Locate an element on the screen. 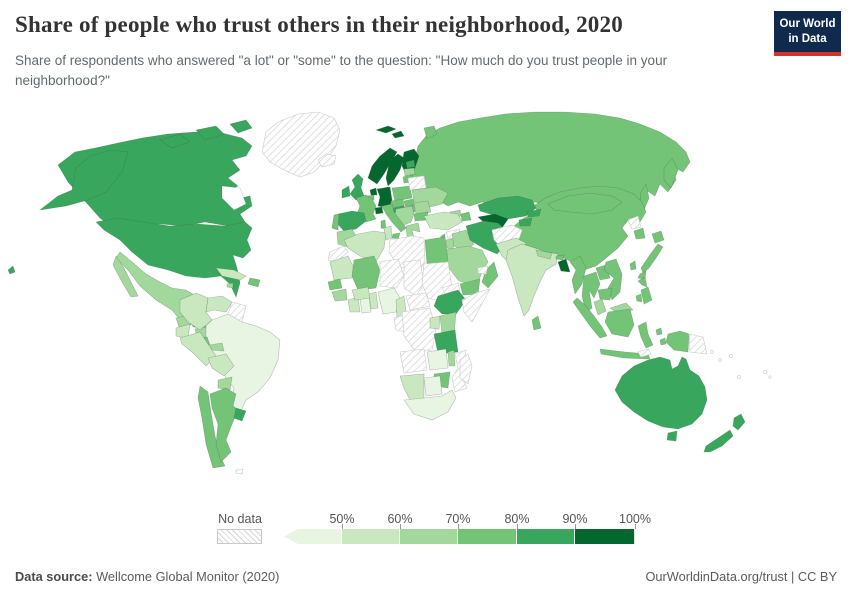 The width and height of the screenshot is (850, 600). country-cuba is located at coordinates (231, 274).